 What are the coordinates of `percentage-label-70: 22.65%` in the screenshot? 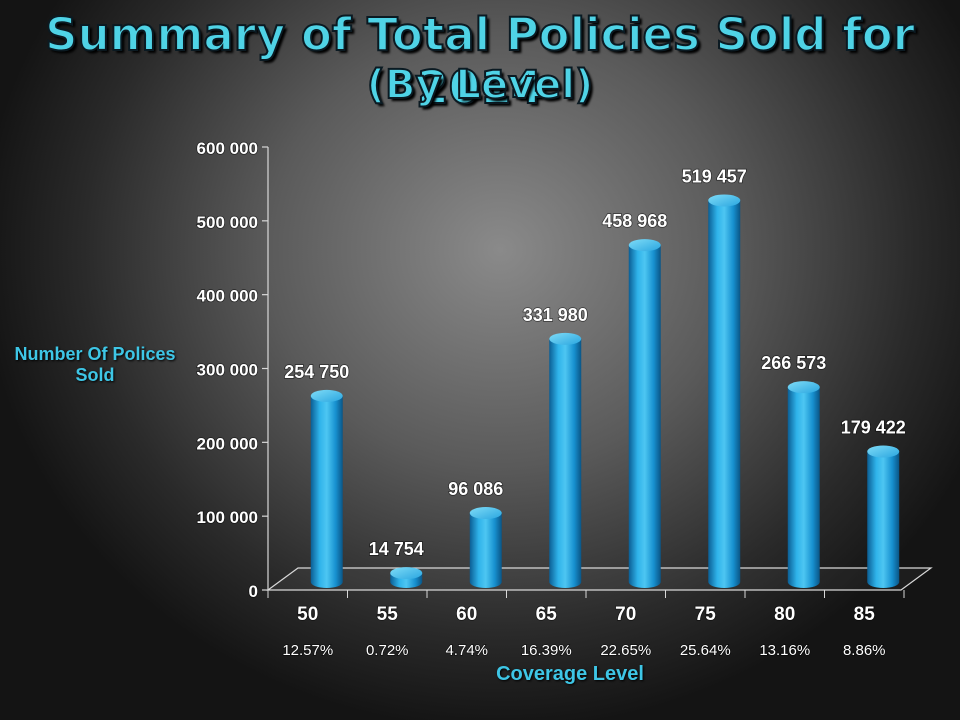 It's located at (625, 650).